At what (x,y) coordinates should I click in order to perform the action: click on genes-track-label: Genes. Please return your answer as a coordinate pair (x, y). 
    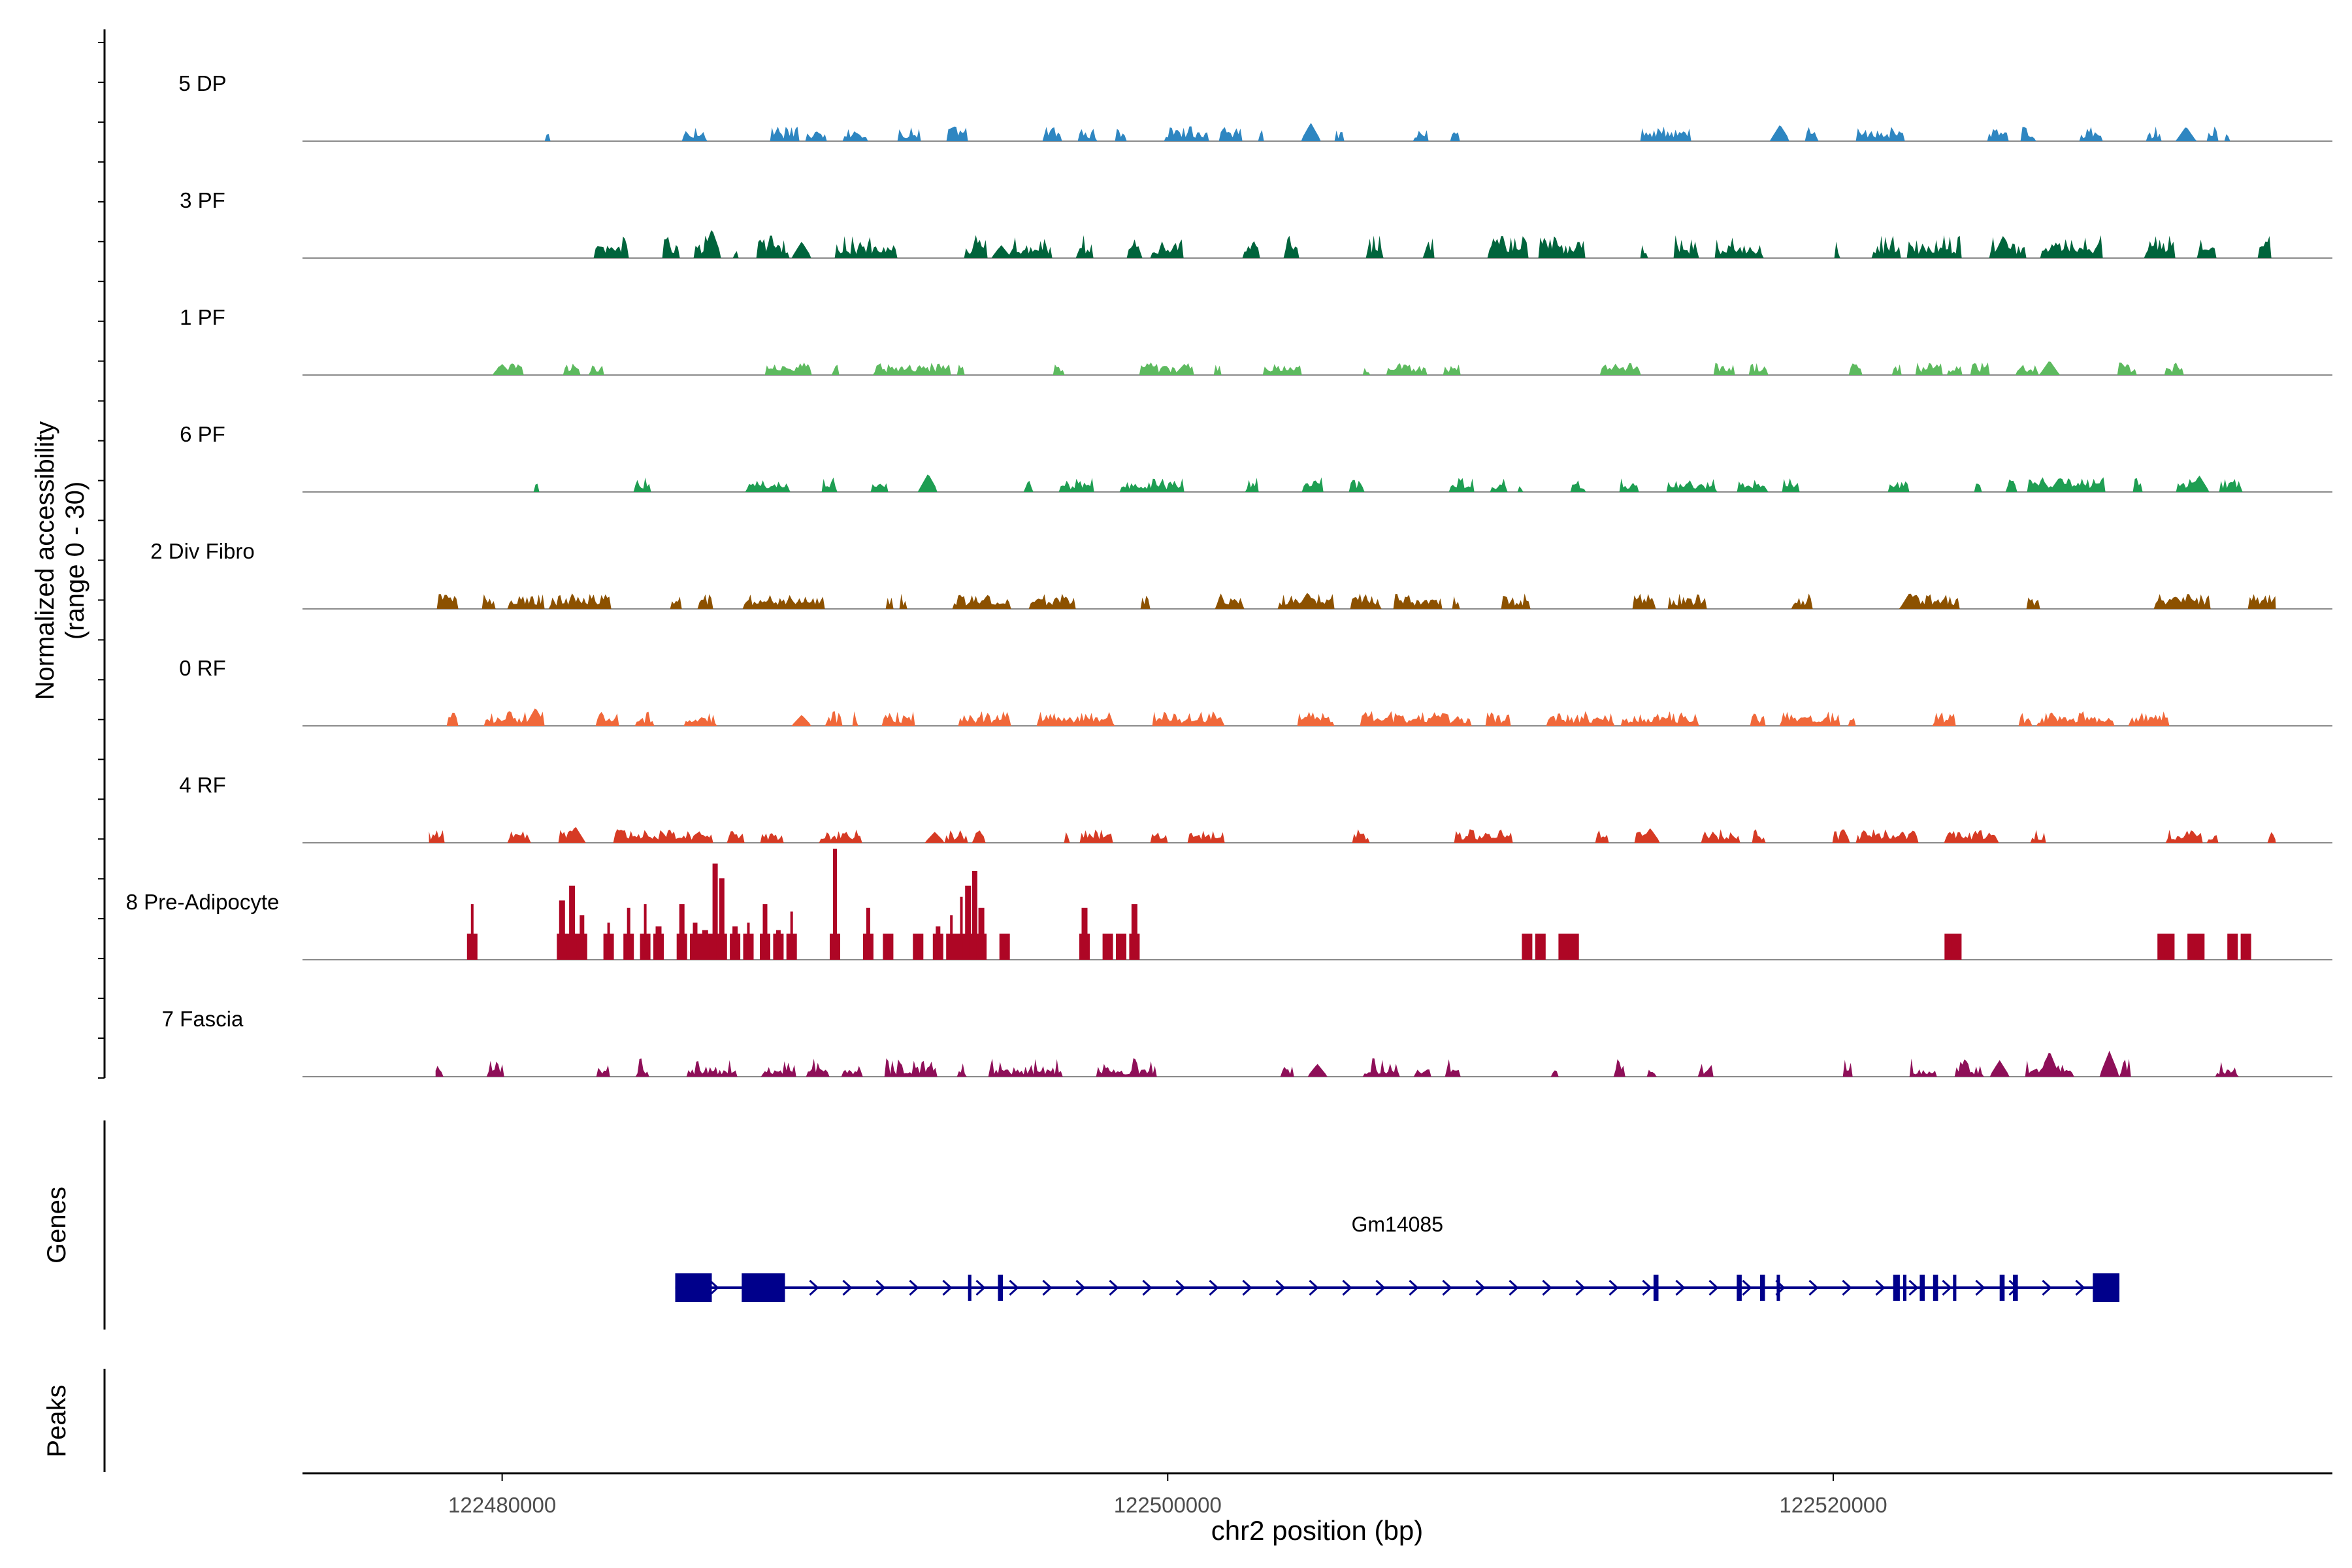
    Looking at the image, I should click on (56, 1225).